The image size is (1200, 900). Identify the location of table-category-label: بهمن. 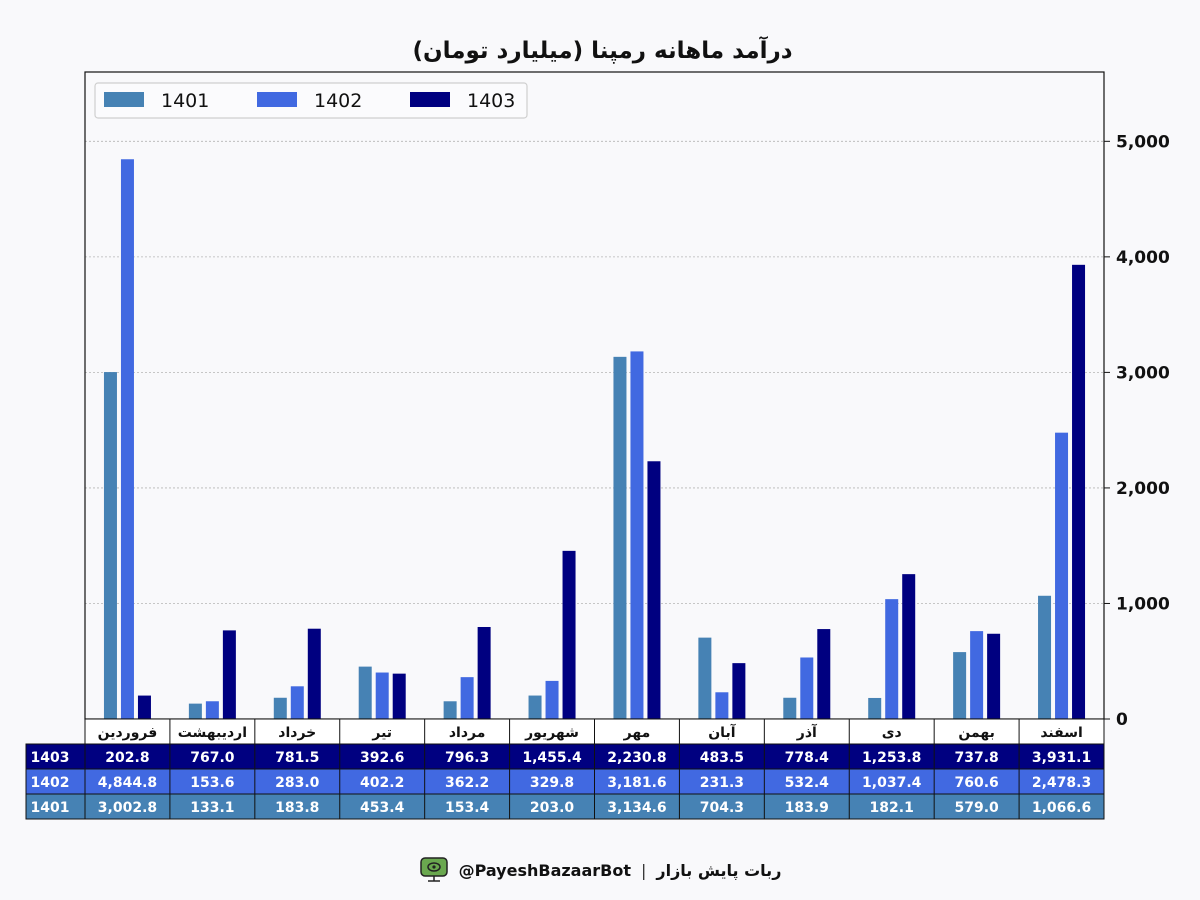
(976, 733).